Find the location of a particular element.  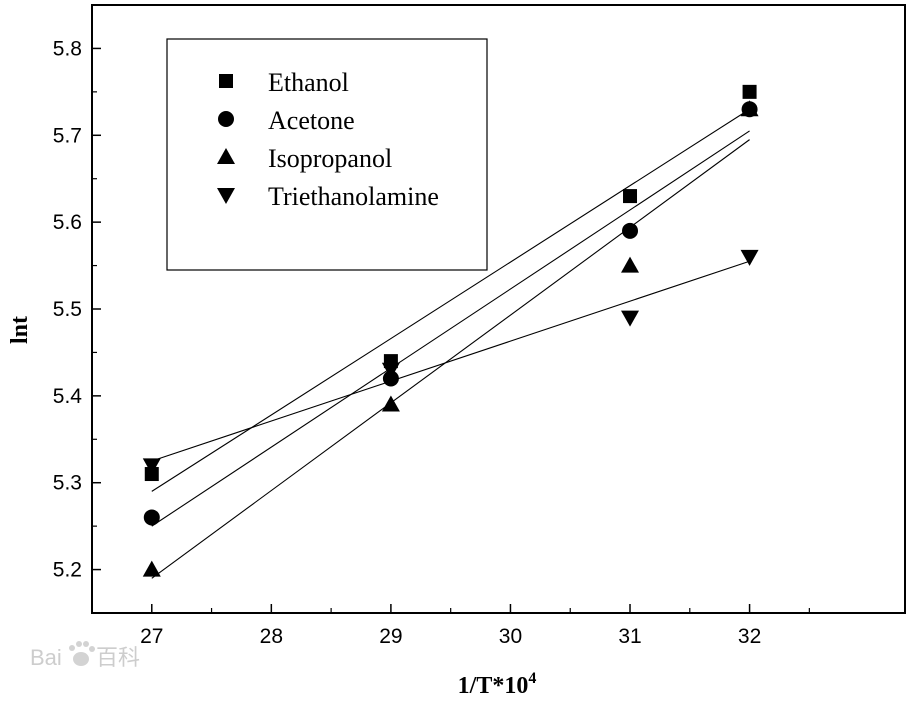

y-tick-label: 5.2 is located at coordinates (67, 570).